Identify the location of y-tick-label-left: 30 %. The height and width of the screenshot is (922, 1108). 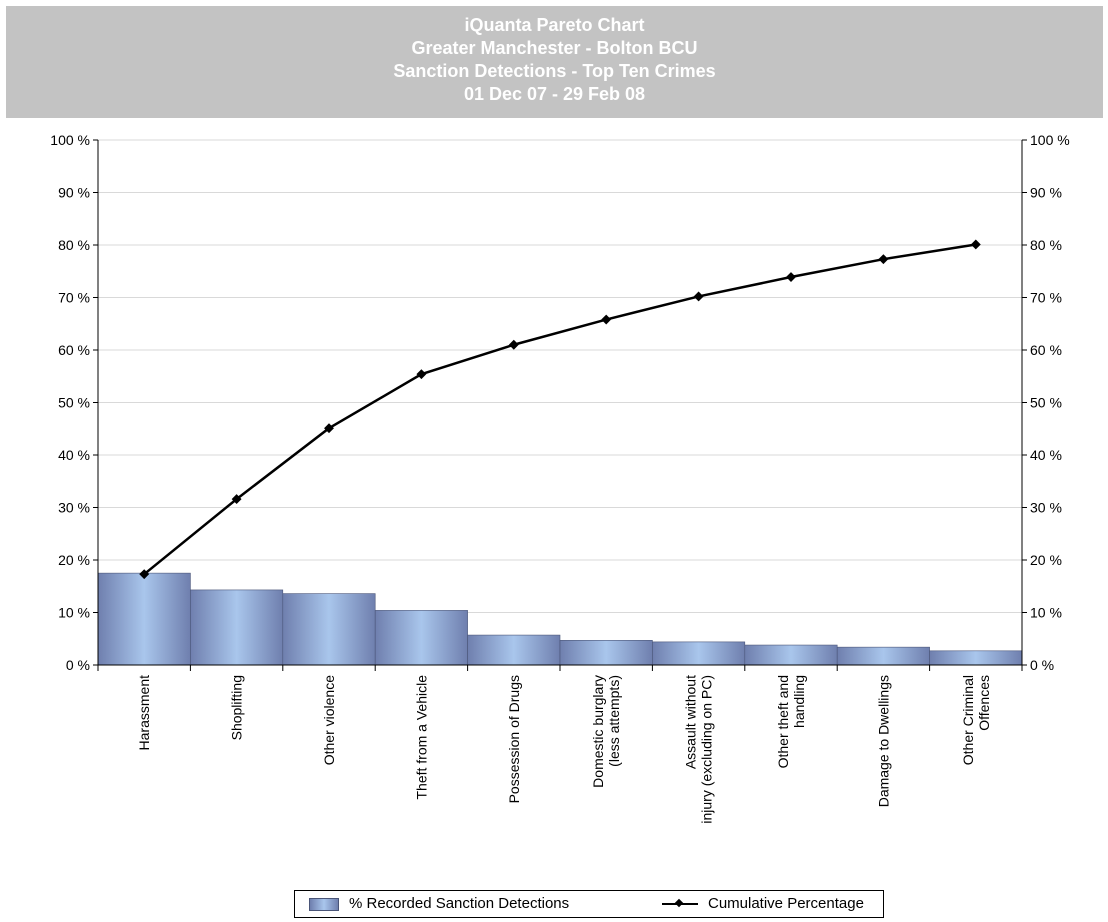
(74, 508).